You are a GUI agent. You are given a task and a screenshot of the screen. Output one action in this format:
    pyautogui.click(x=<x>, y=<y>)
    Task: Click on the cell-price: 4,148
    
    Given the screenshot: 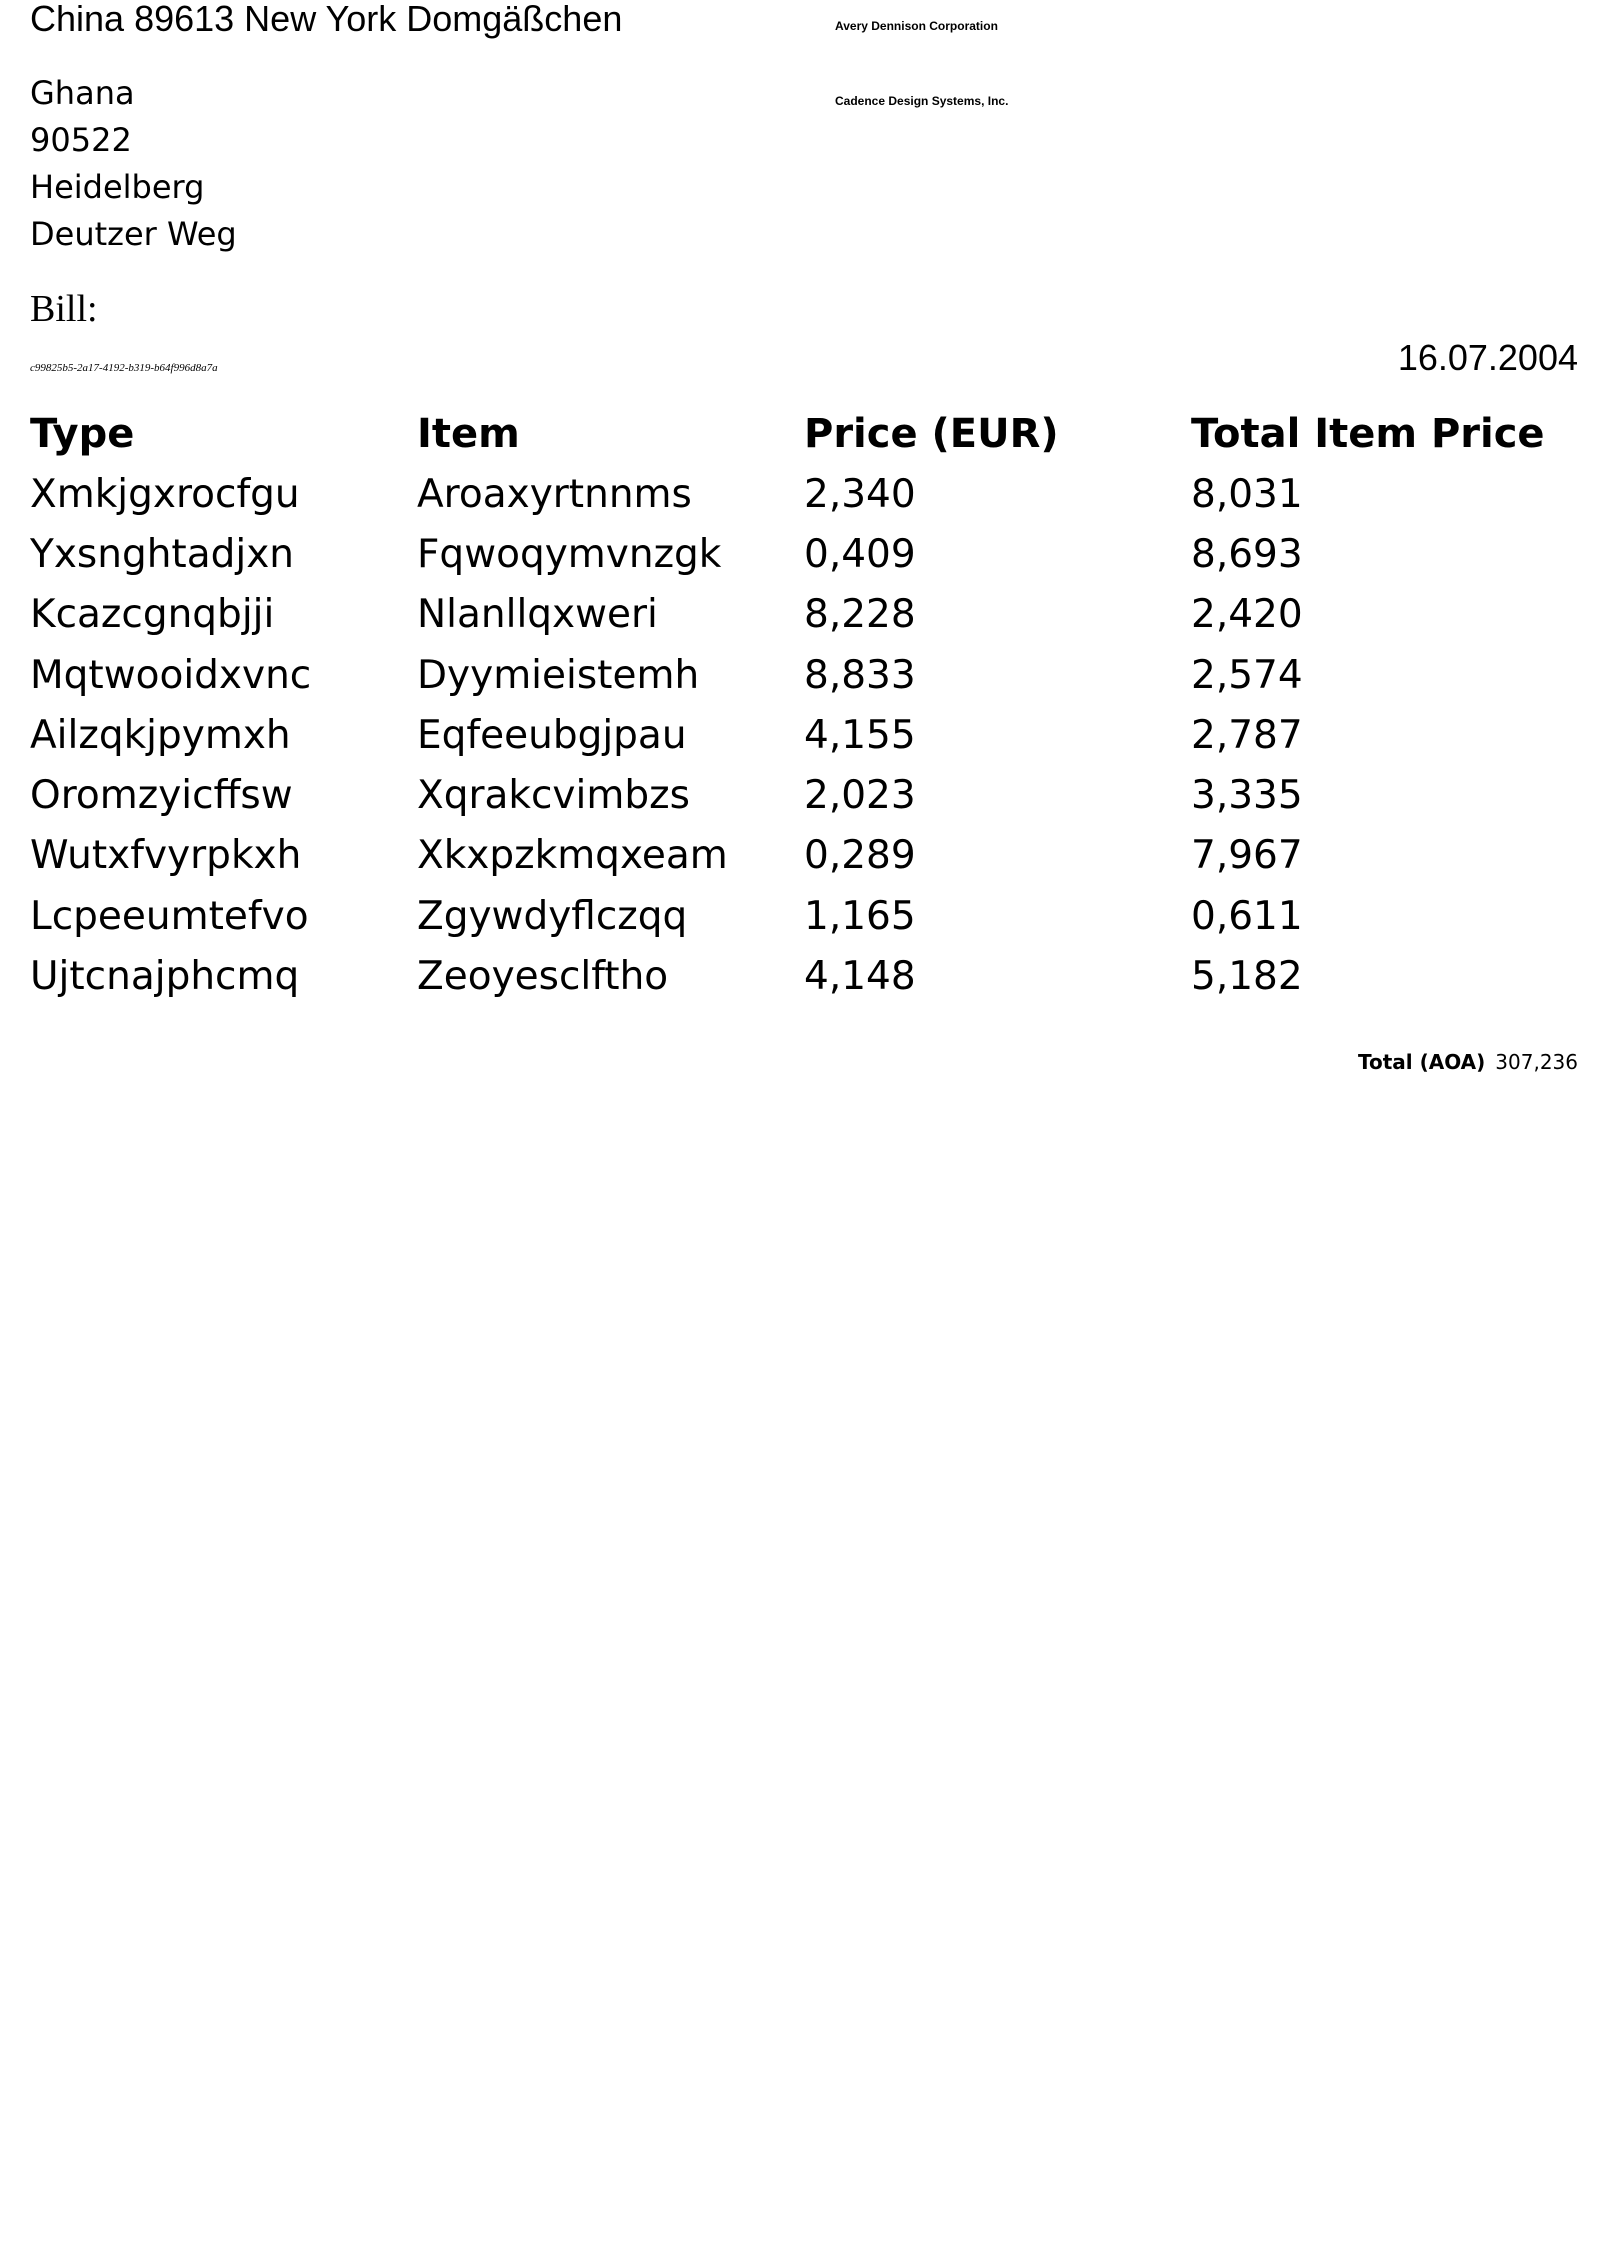 What is the action you would take?
    pyautogui.click(x=860, y=977)
    